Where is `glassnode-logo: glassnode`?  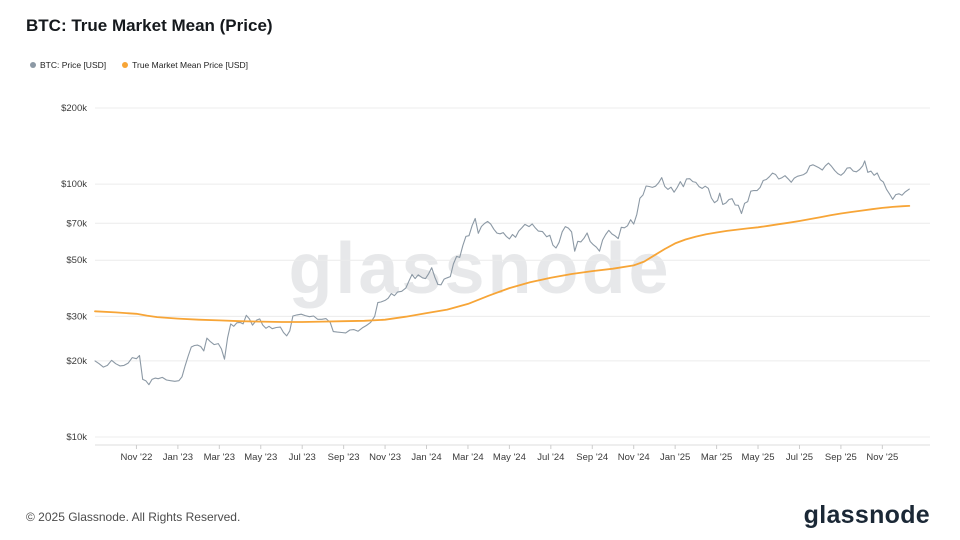 glassnode-logo: glassnode is located at coordinates (866, 515).